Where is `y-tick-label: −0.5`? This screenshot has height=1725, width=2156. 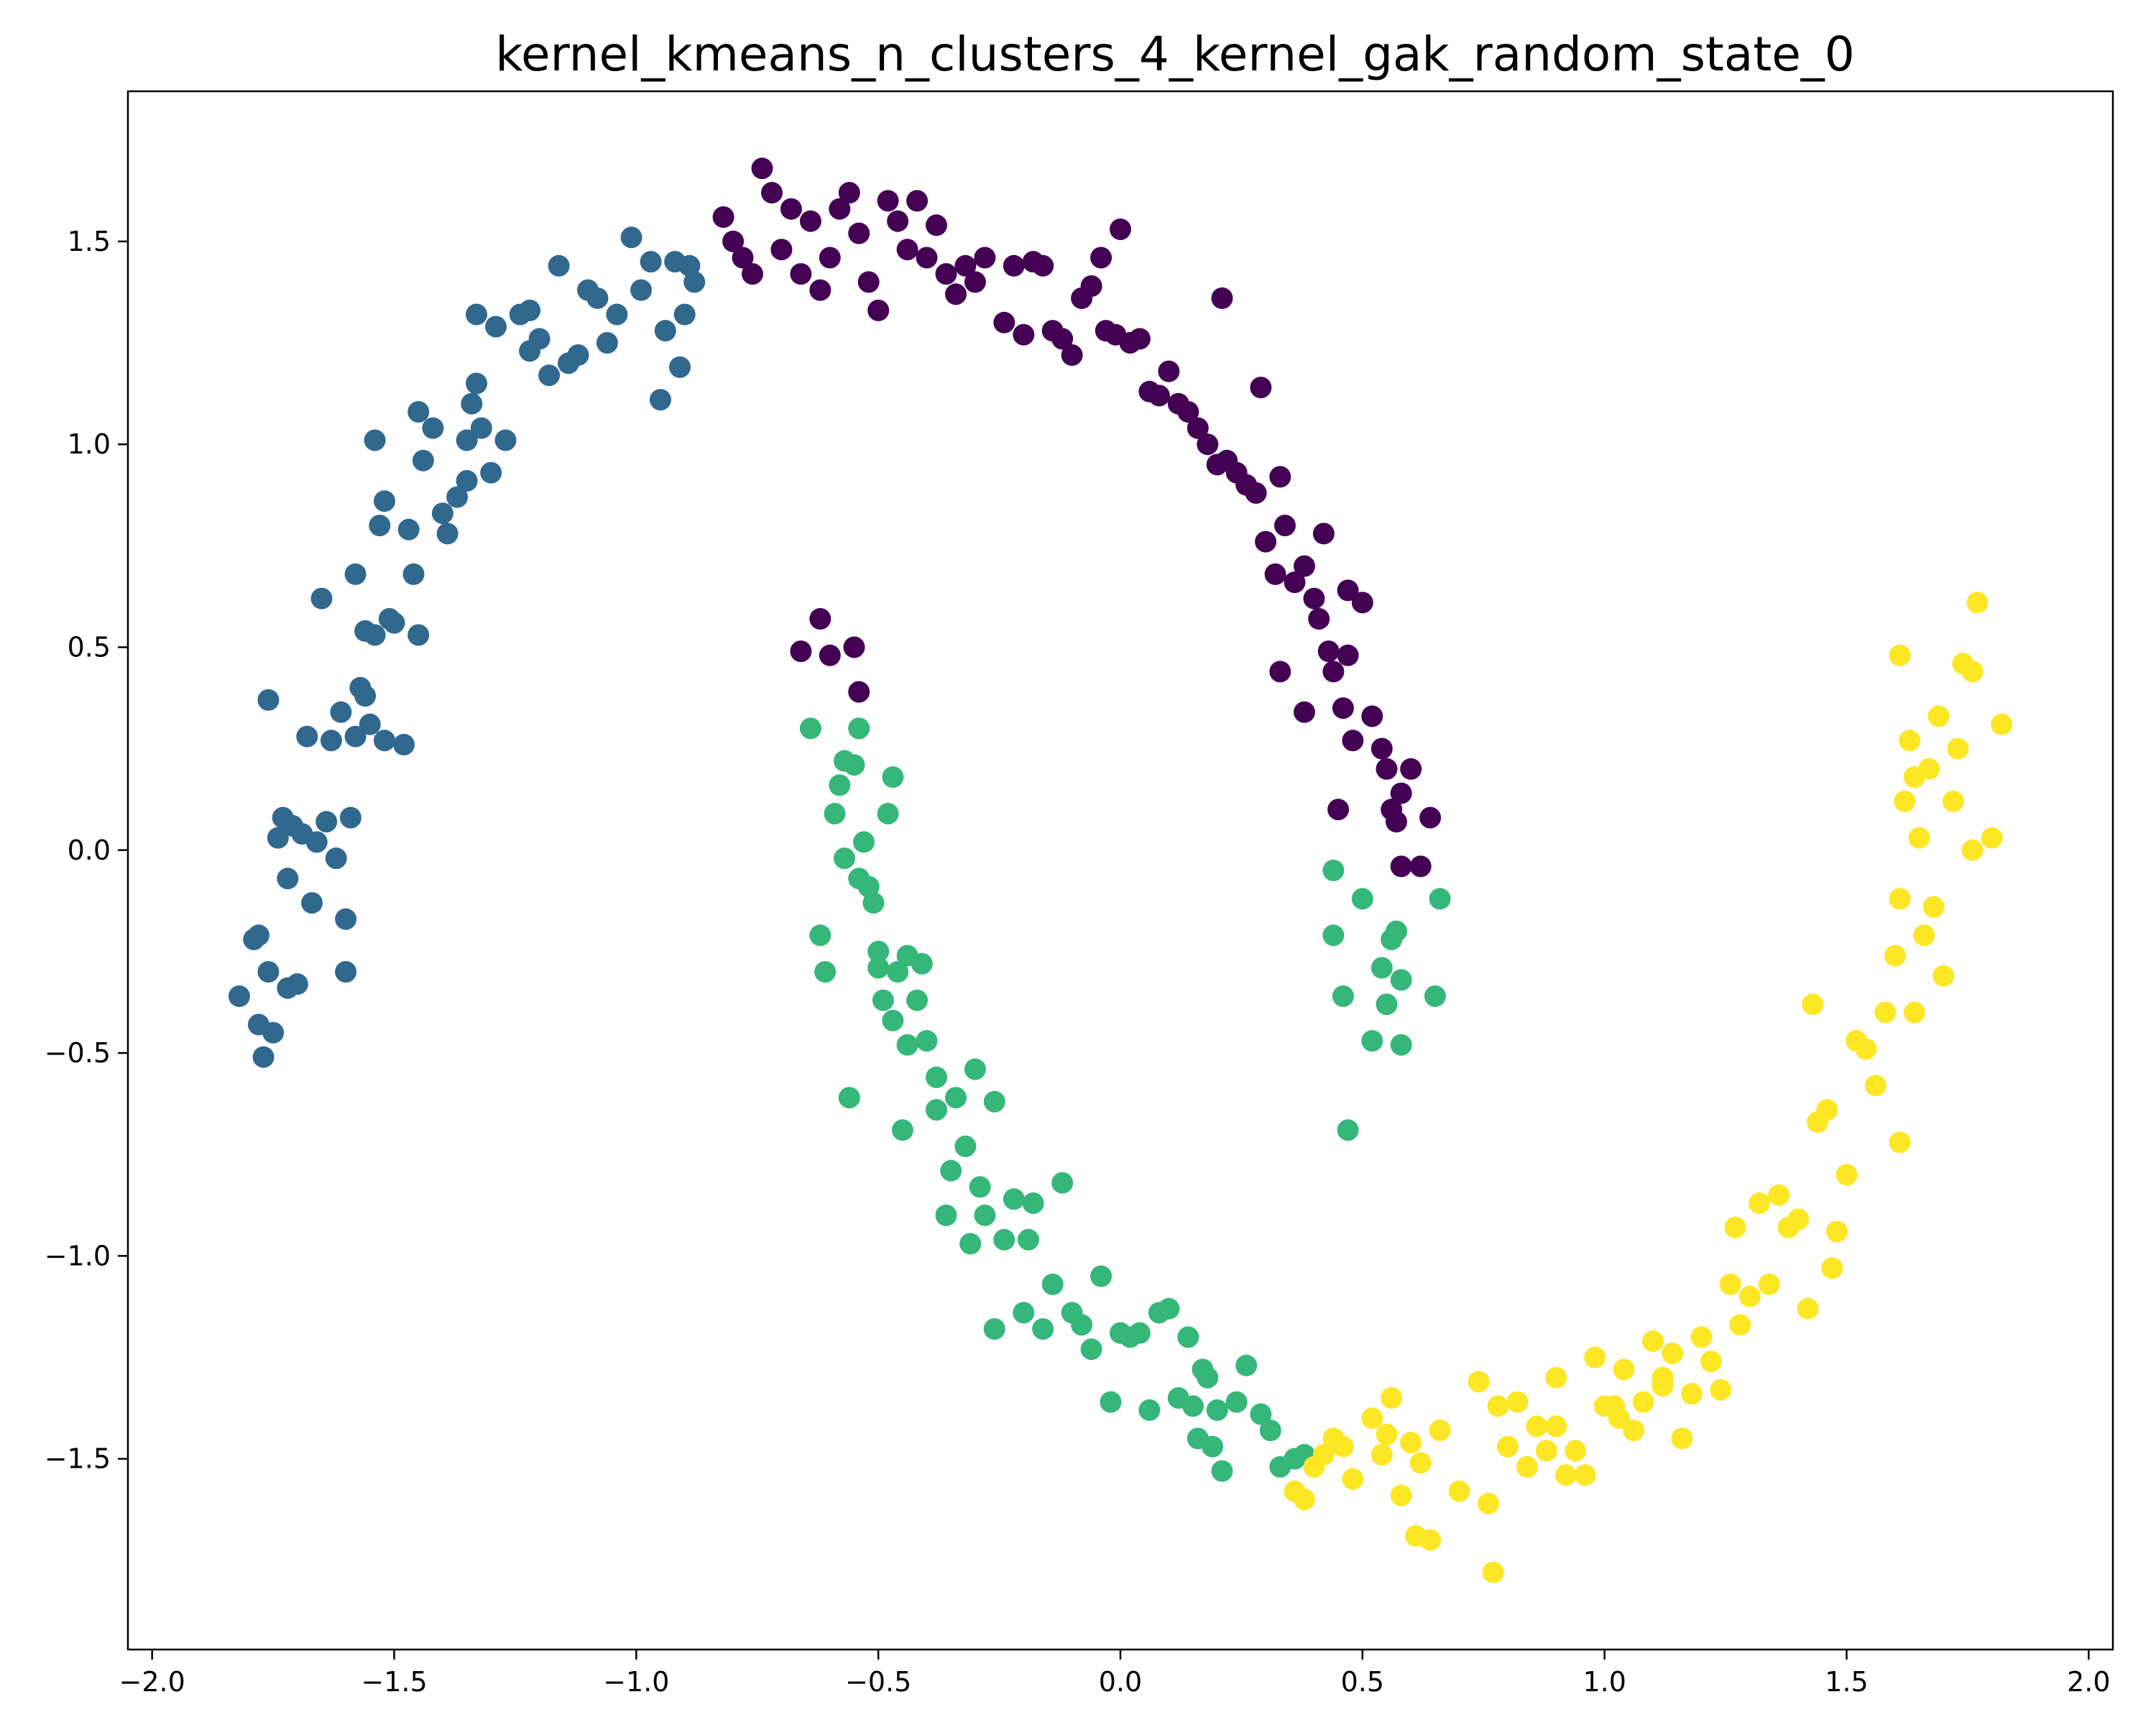 y-tick-label: −0.5 is located at coordinates (78, 1053).